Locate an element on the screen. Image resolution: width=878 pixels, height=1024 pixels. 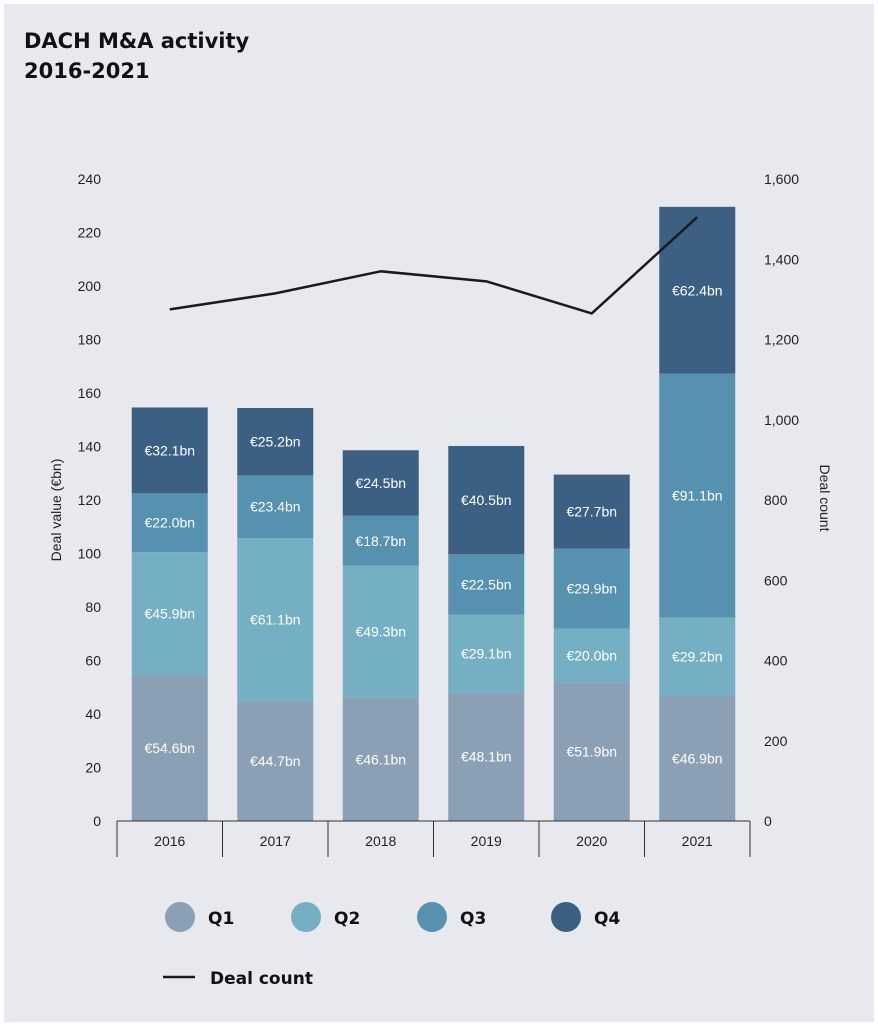
y2-tick-label: 400 is located at coordinates (776, 661).